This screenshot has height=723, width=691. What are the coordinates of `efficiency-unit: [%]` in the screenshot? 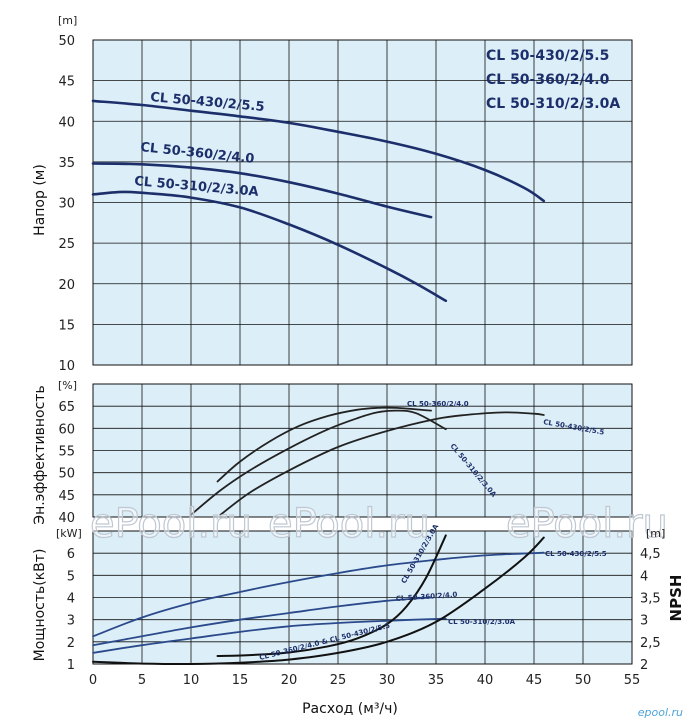 It's located at (67, 385).